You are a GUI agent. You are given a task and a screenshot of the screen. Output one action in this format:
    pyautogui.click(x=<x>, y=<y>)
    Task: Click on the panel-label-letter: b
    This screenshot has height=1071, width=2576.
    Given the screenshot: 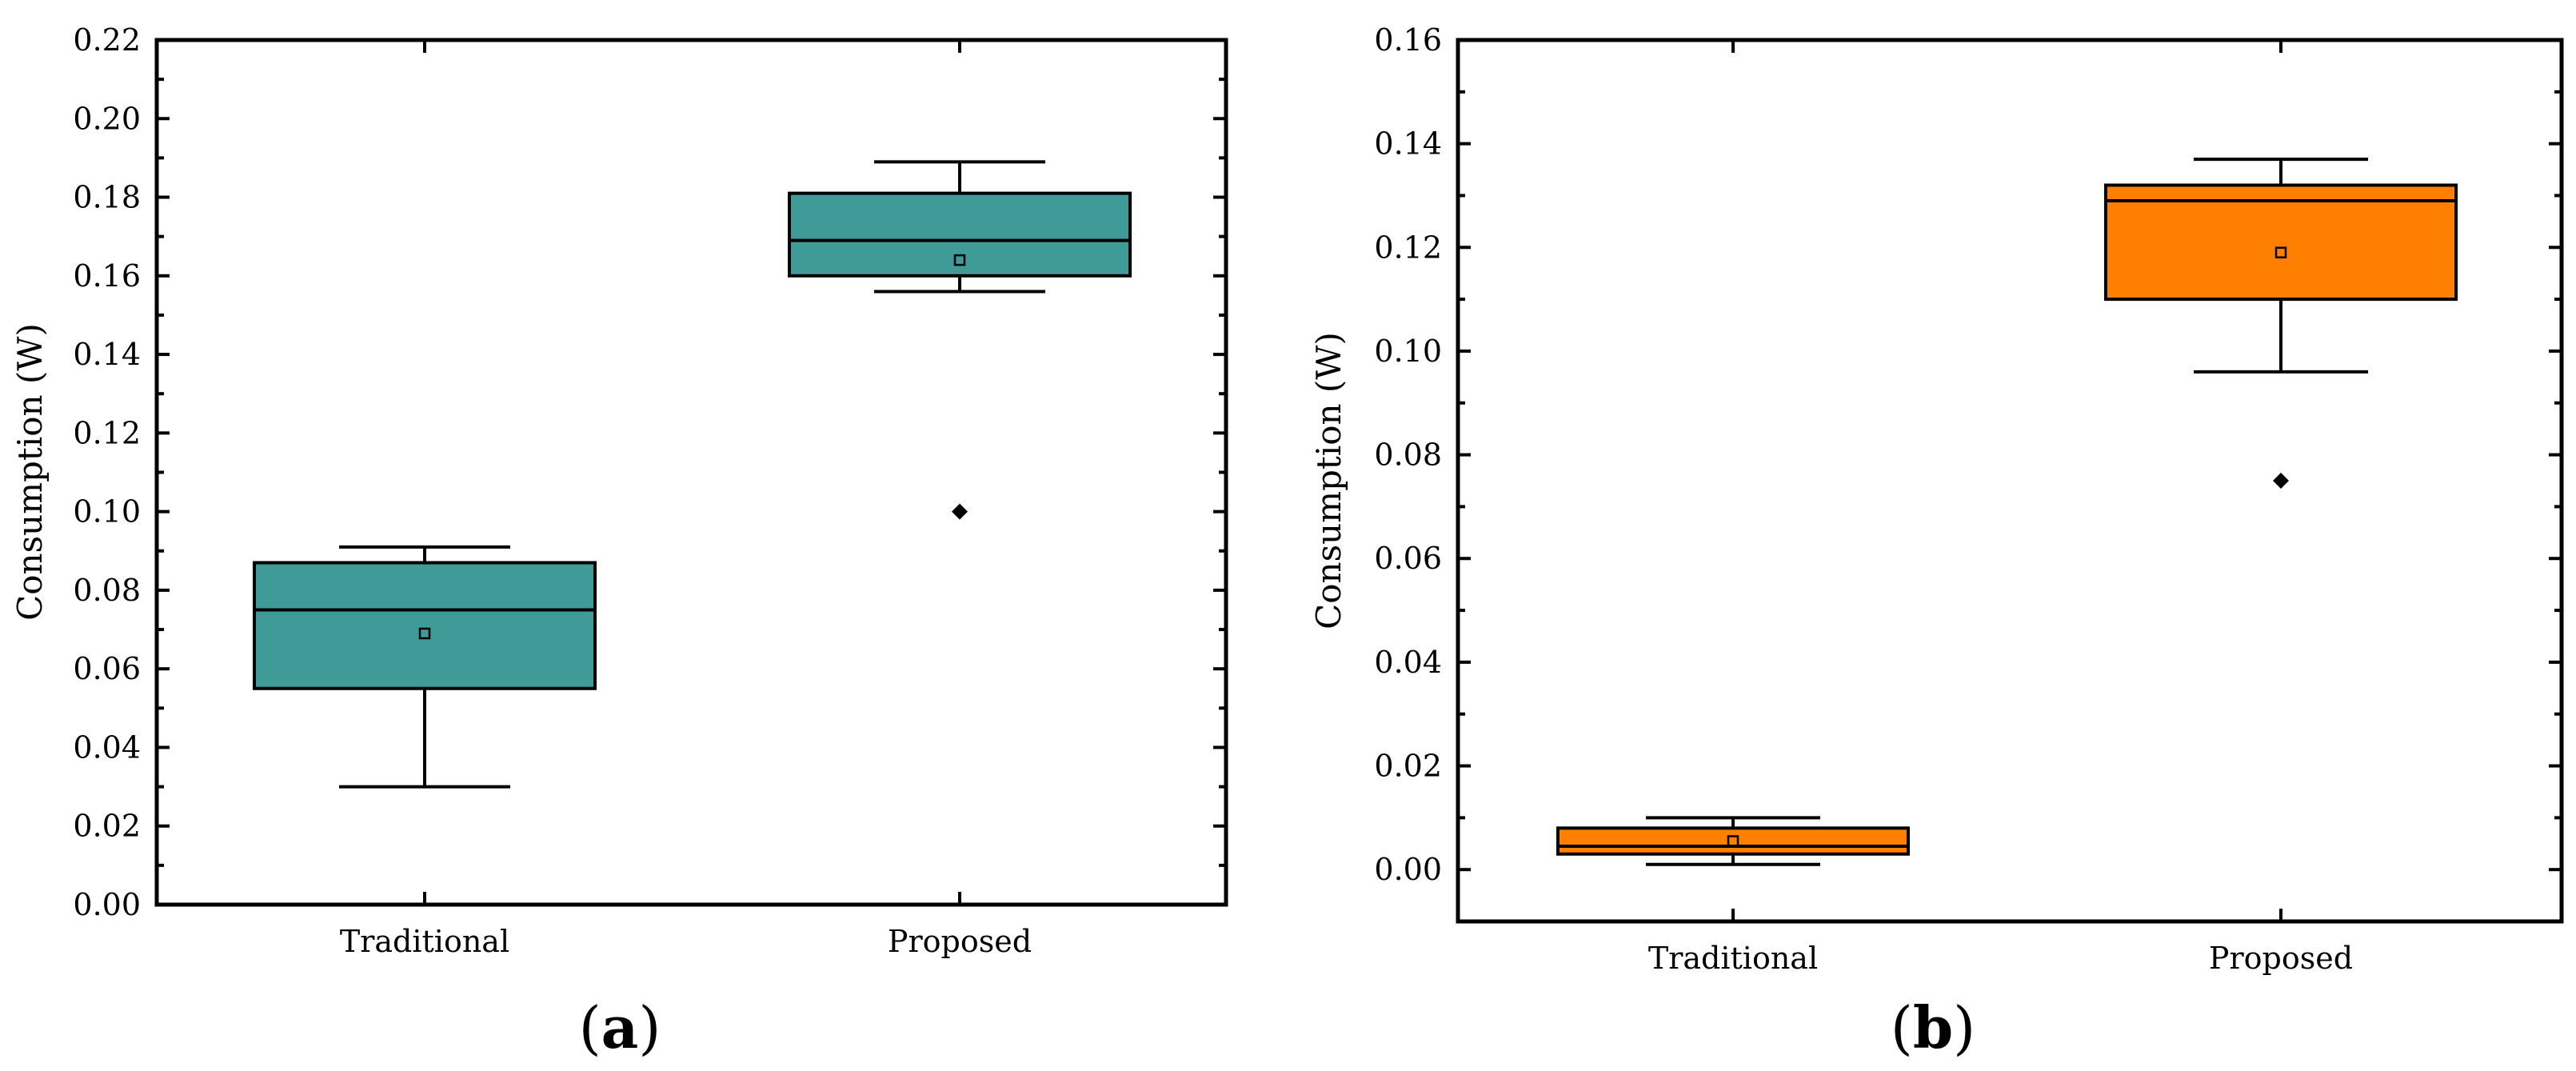 What is the action you would take?
    pyautogui.click(x=1933, y=1027)
    